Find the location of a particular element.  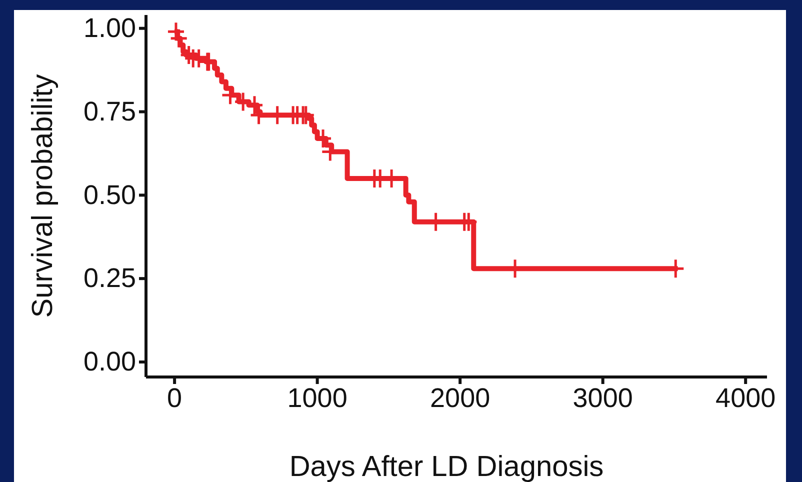

y-tick-label: 1.00 is located at coordinates (109, 27).